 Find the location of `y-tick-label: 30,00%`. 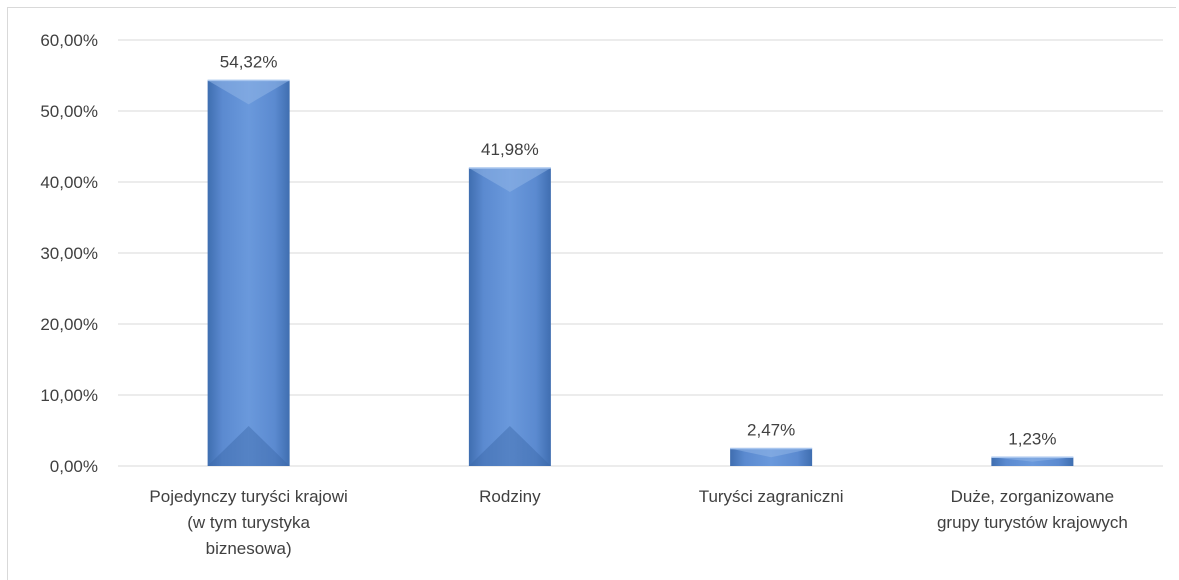

y-tick-label: 30,00% is located at coordinates (69, 253).